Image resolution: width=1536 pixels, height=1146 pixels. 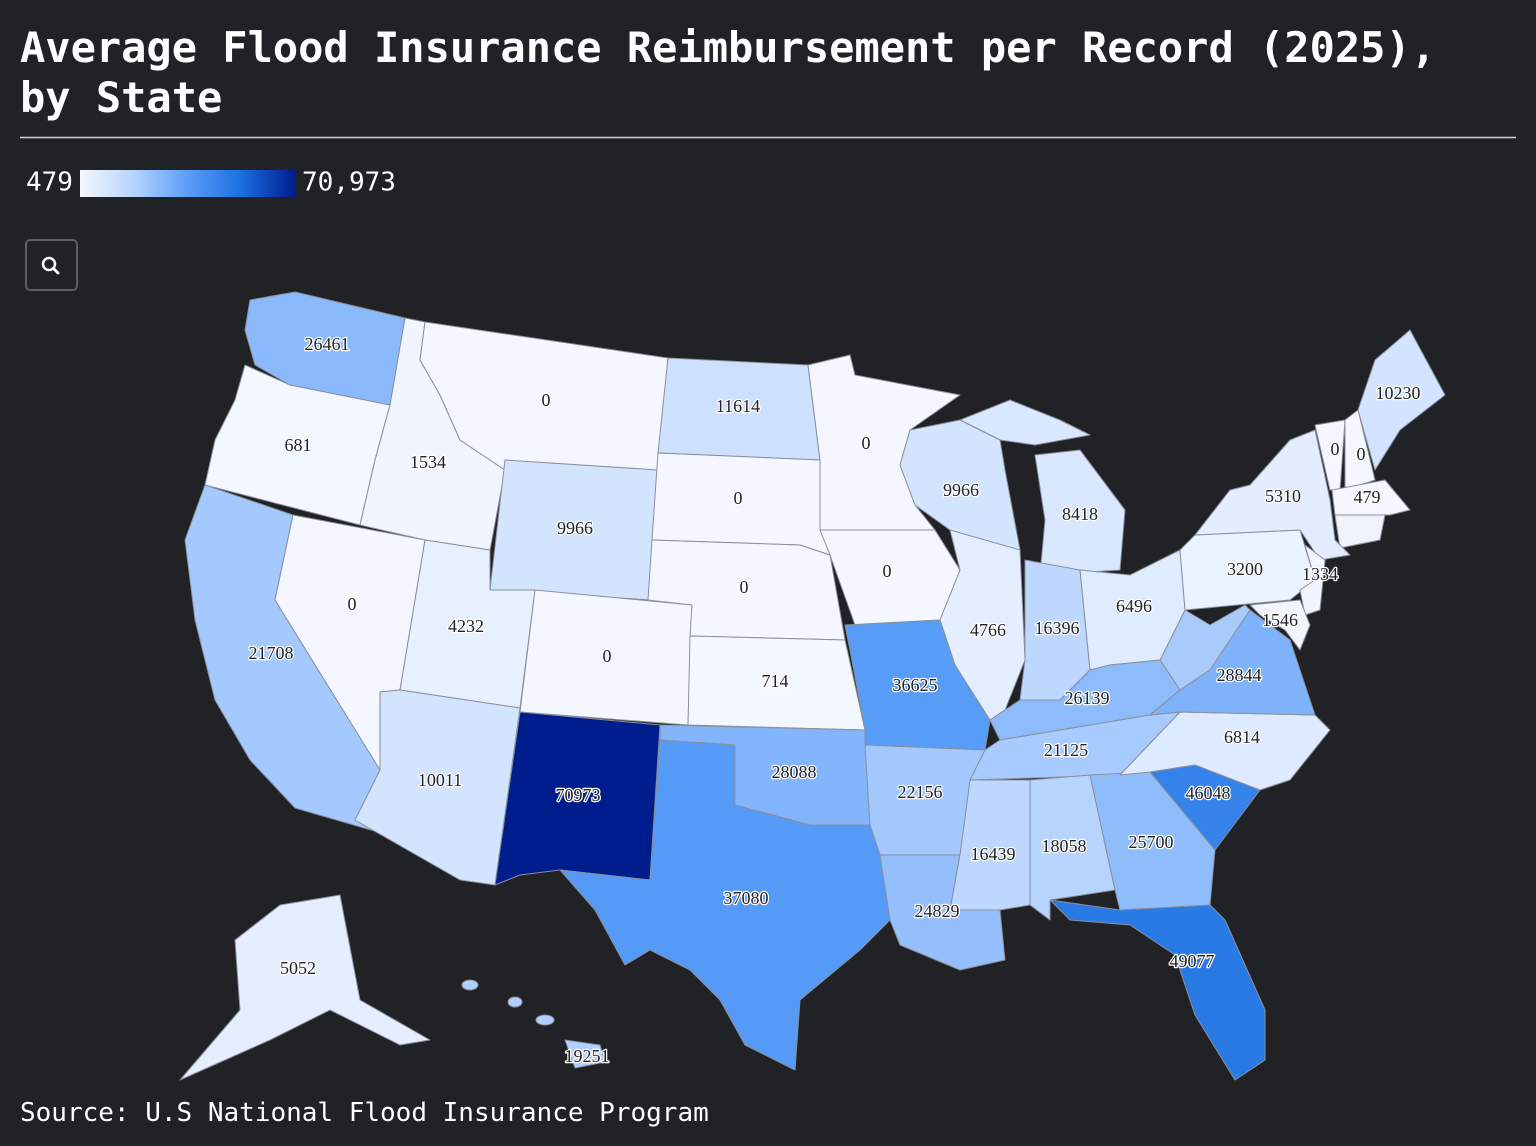 I want to click on value-label: 681, so click(x=298, y=445).